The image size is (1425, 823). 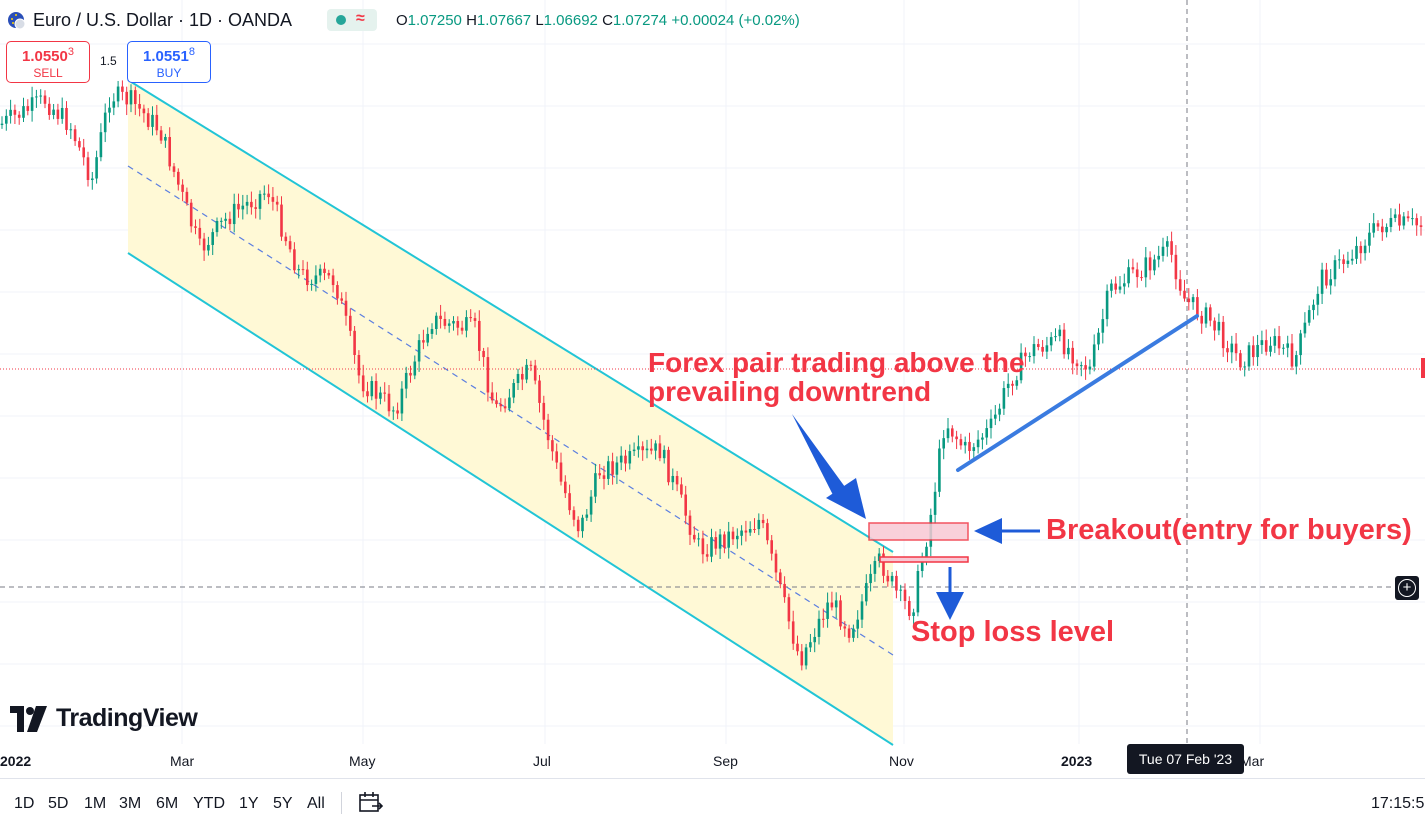 I want to click on timeframe-ytd: YTD, so click(x=209, y=803).